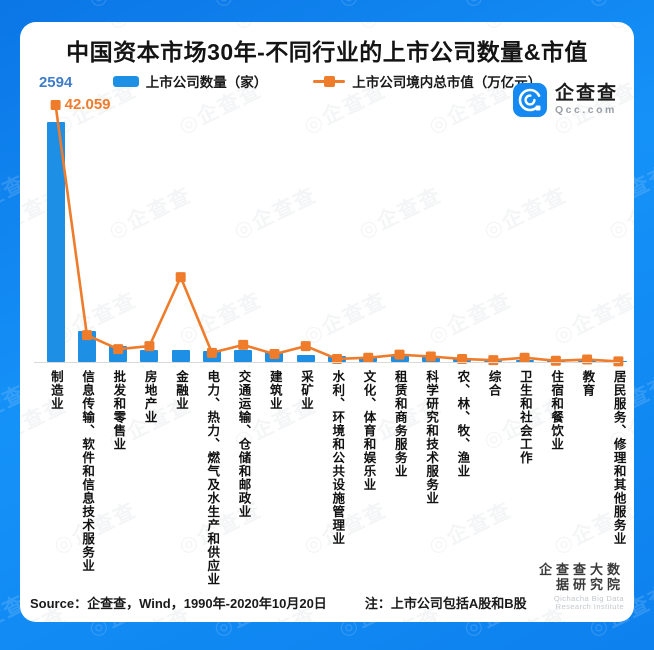 This screenshot has height=650, width=654. Describe the element at coordinates (587, 383) in the screenshot. I see `category-label-text: 教育` at that location.